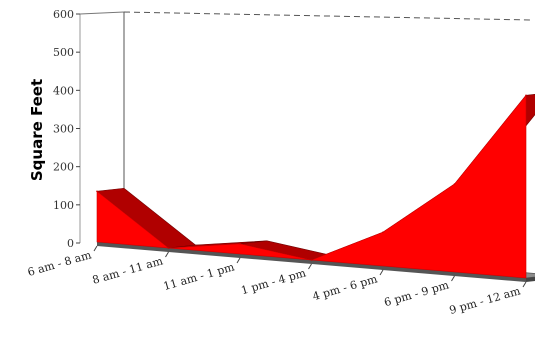 The height and width of the screenshot is (344, 535). I want to click on x-tick-label: 6 am - 8 am, so click(59, 263).